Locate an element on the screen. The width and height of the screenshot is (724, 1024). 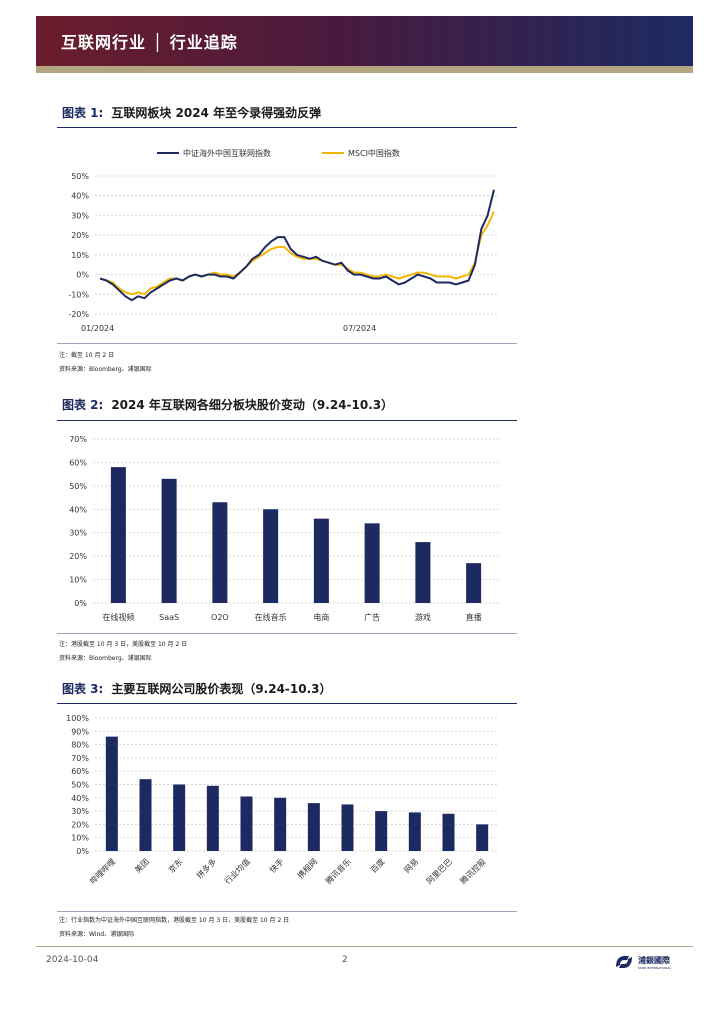
x-tick-label: 腾讯音乐 is located at coordinates (338, 871).